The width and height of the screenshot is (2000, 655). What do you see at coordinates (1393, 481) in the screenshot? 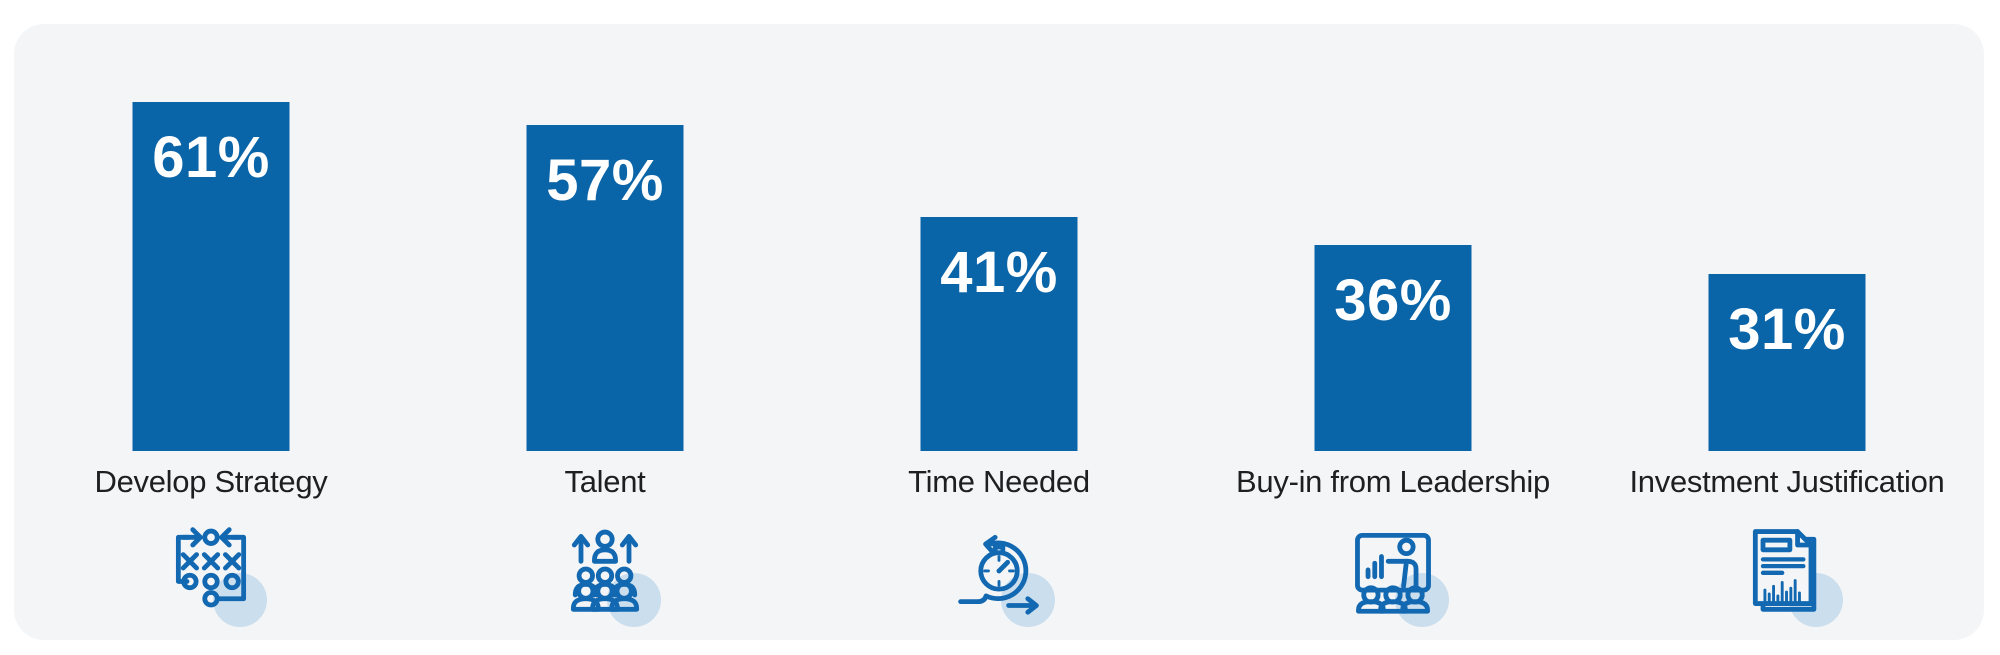
I see `category-label: Buy-in from Leadership` at bounding box center [1393, 481].